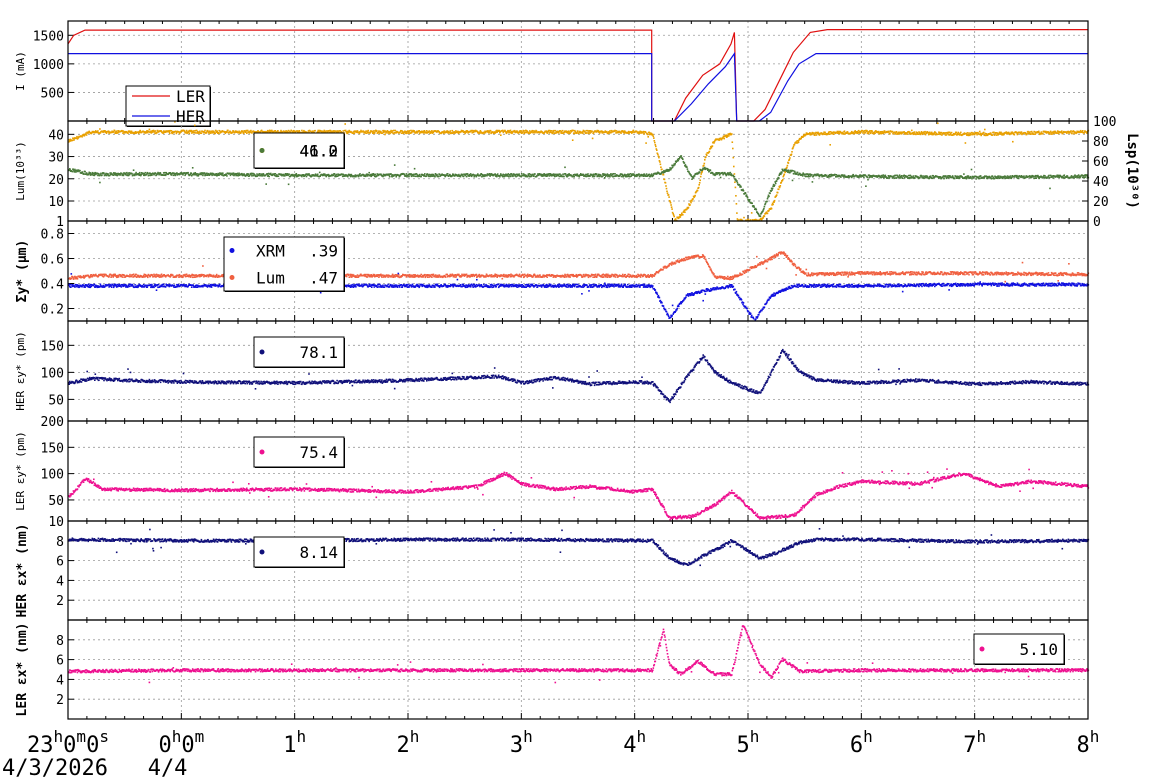 This screenshot has height=782, width=1160. Describe the element at coordinates (52, 235) in the screenshot. I see `y-tick-label: 0.8` at that location.